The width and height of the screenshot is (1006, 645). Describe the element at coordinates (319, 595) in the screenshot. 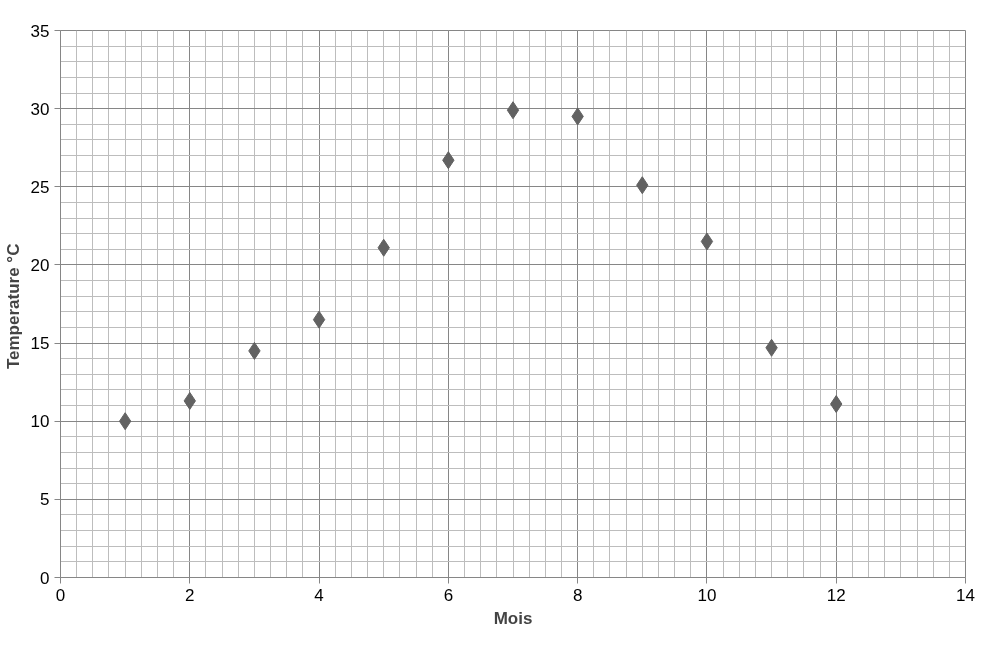

I see `x-tick-label: 4` at that location.